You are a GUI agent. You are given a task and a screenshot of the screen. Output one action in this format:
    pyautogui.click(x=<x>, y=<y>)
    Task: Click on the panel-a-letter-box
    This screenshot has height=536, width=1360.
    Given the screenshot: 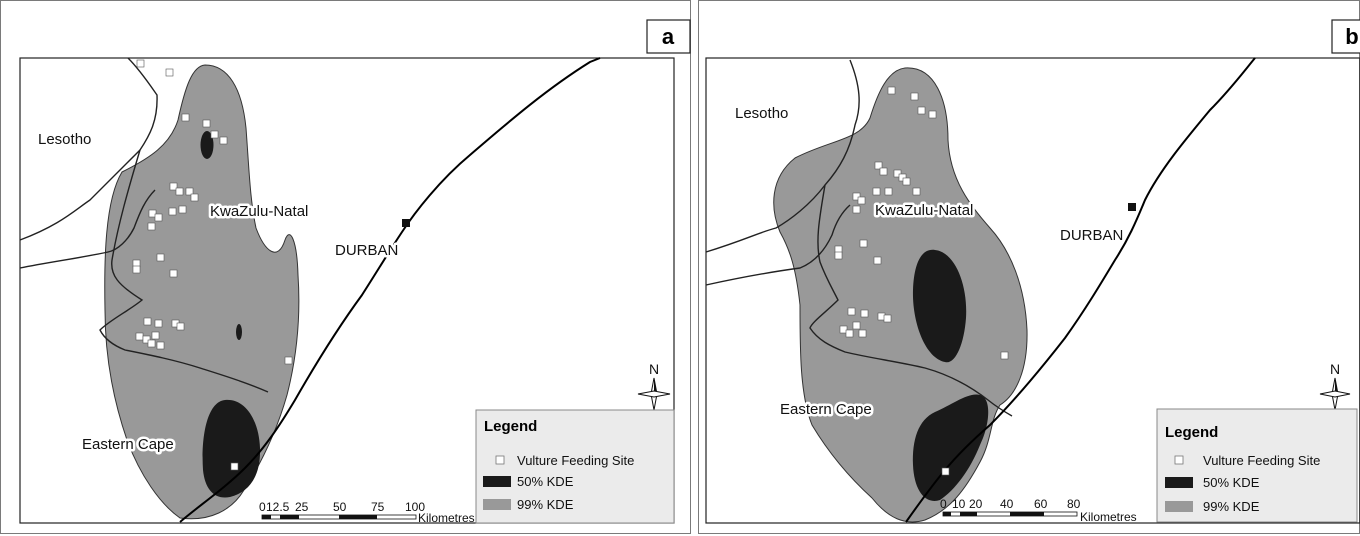 What is the action you would take?
    pyautogui.click(x=668, y=36)
    